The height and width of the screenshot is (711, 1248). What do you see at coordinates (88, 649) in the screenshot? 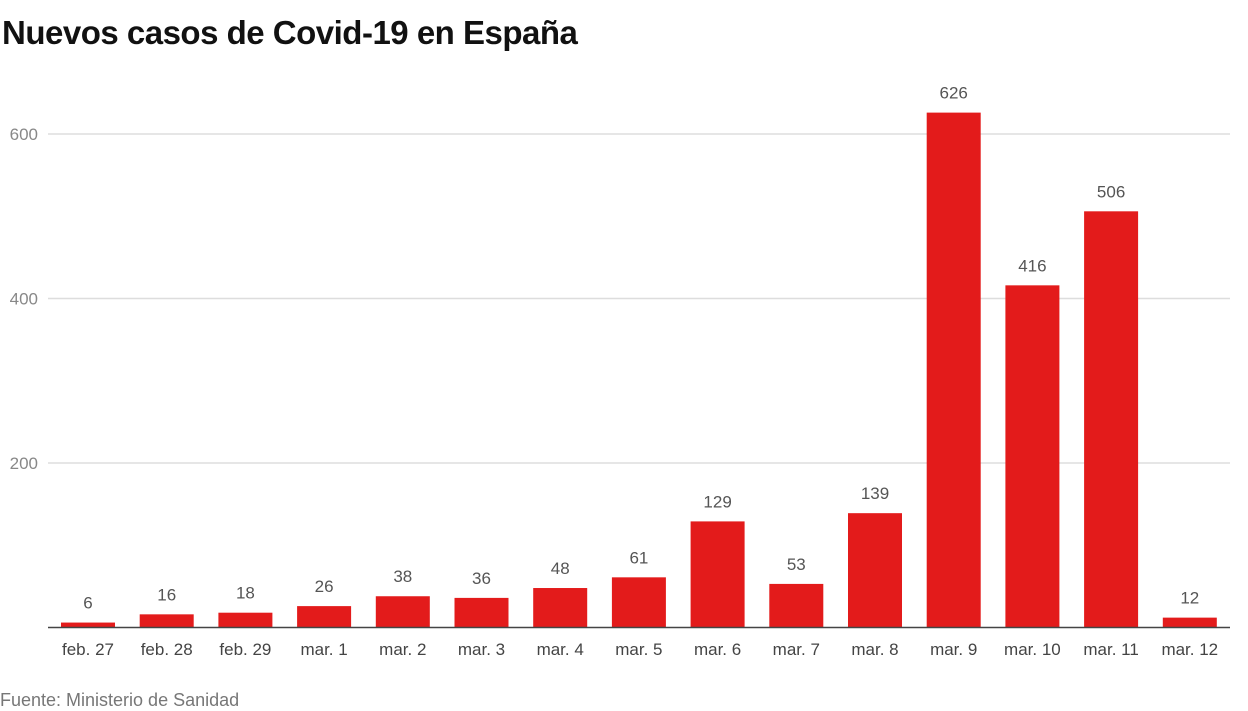
I see `x-tick-label: feb. 27` at bounding box center [88, 649].